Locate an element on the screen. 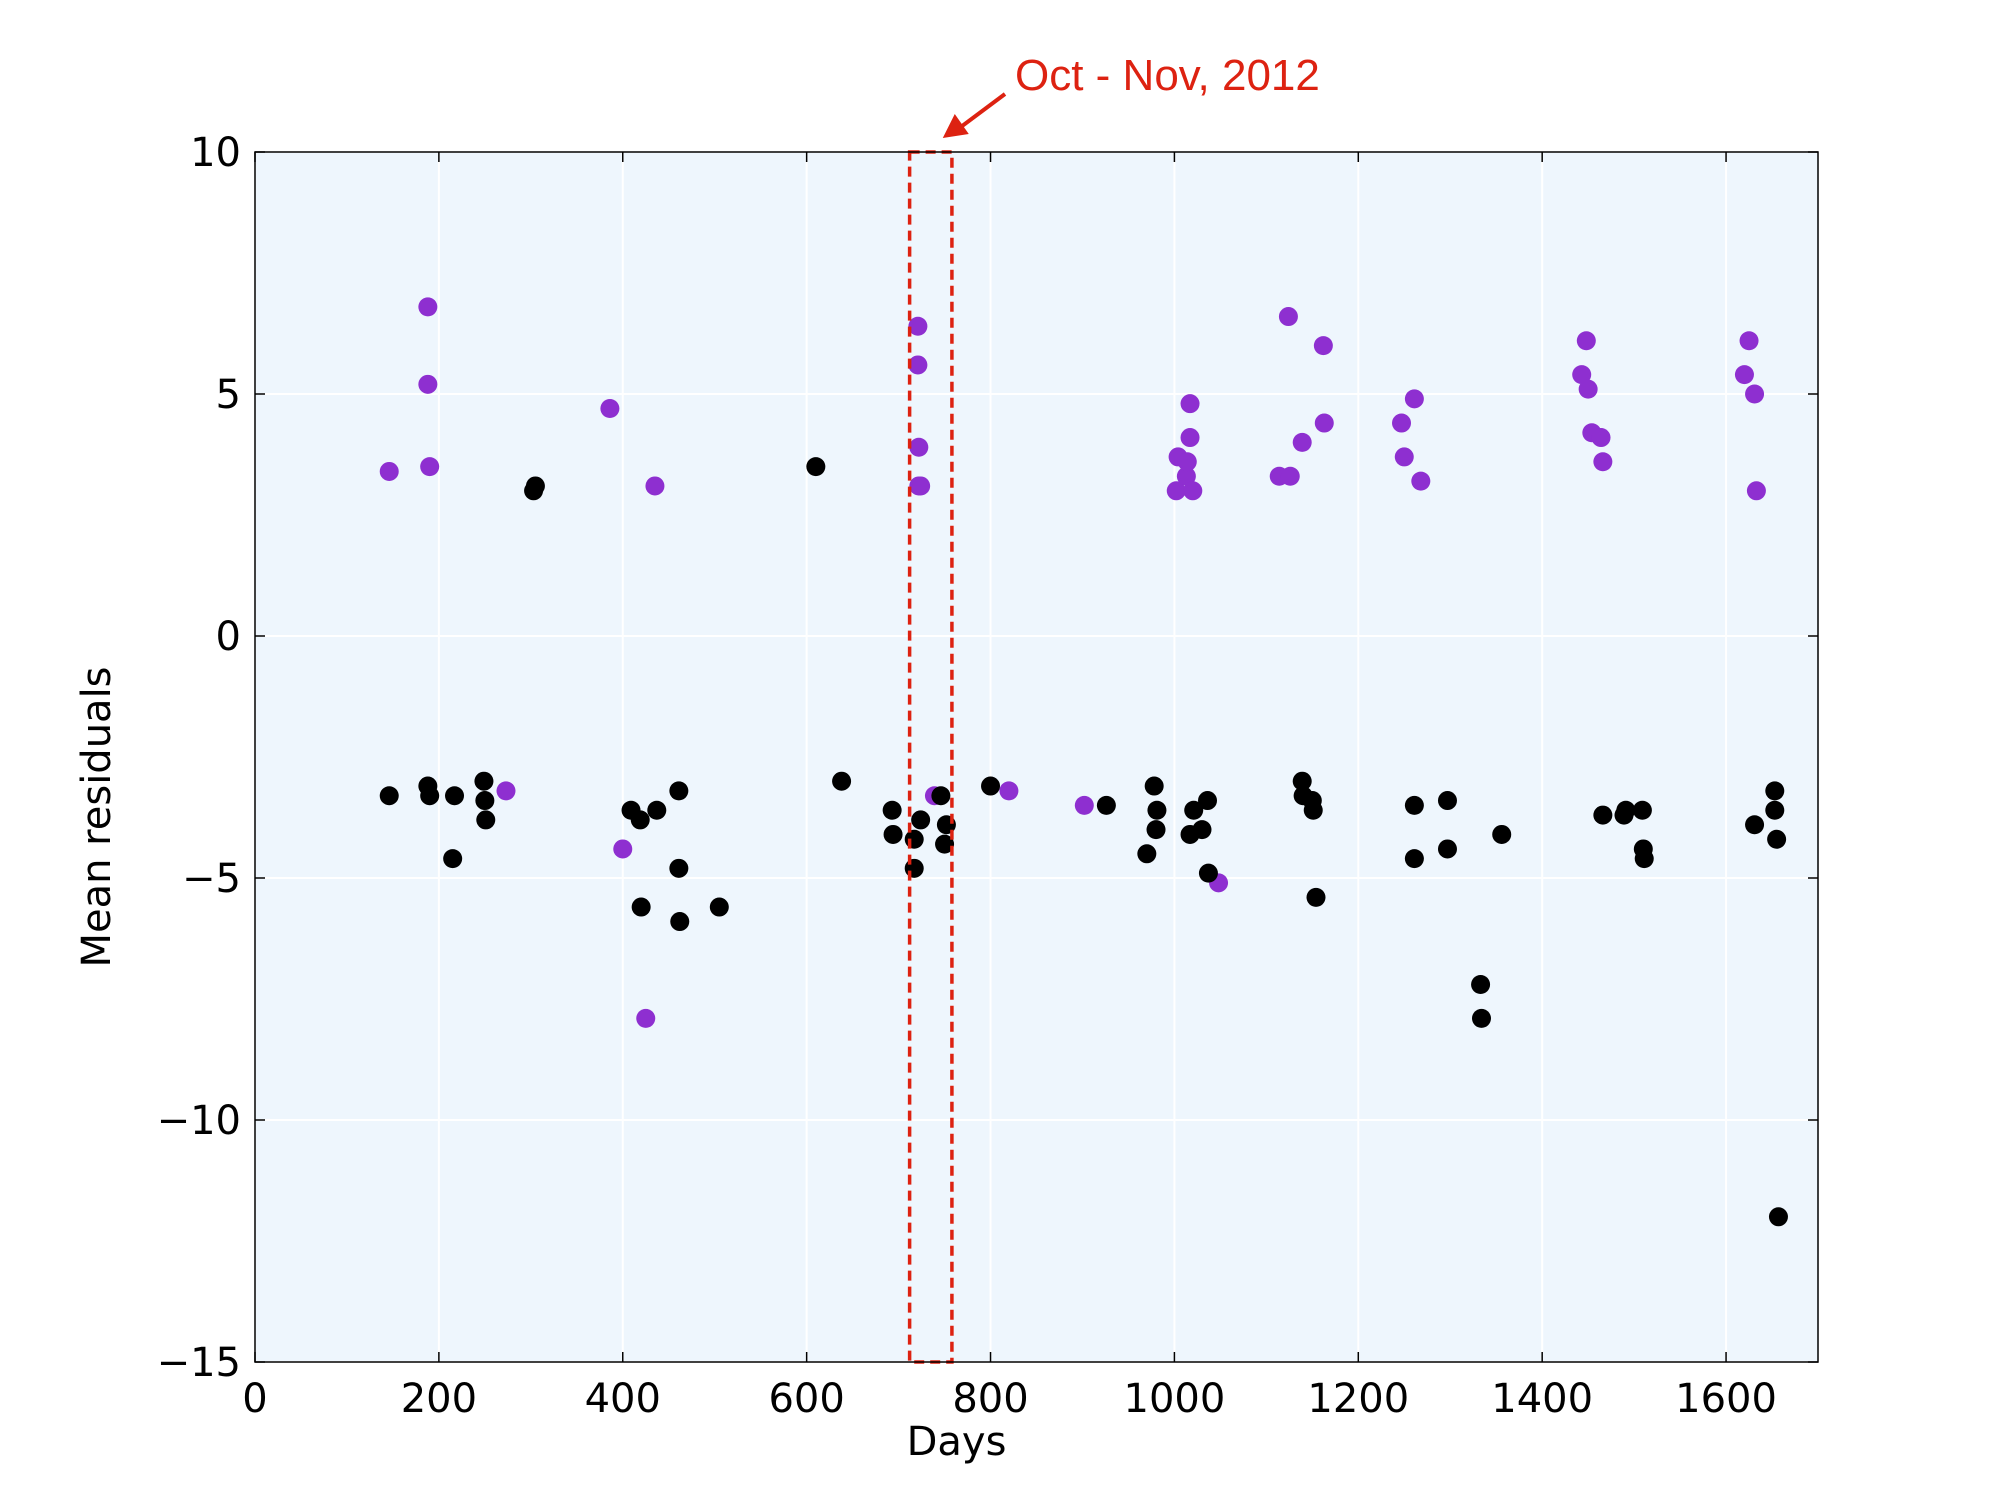 This screenshot has height=1500, width=2000. y-tick-label: −15 is located at coordinates (199, 1363).